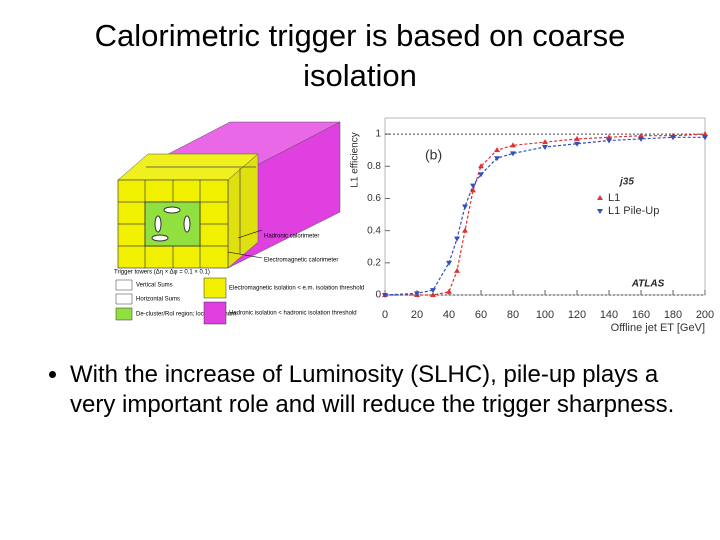 The height and width of the screenshot is (540, 720). I want to click on x-tick-label: 140, so click(609, 315).